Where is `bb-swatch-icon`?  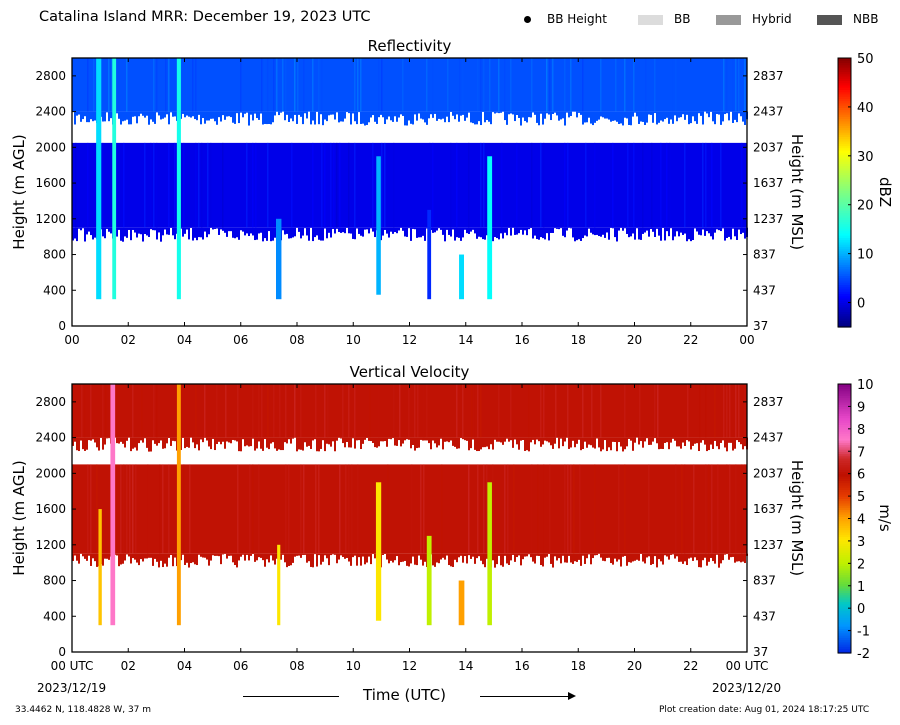
bb-swatch-icon is located at coordinates (650, 19).